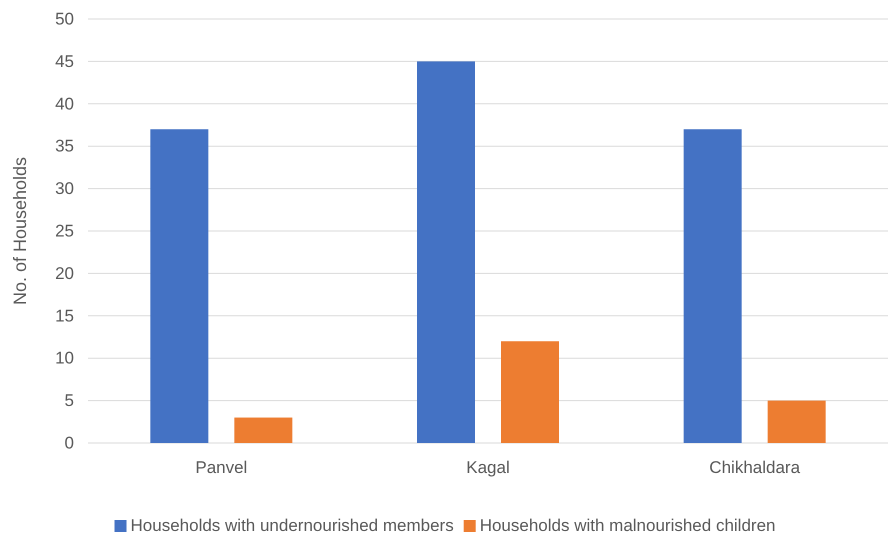 This screenshot has height=539, width=890. Describe the element at coordinates (64, 146) in the screenshot. I see `y-tick-label: 35` at that location.